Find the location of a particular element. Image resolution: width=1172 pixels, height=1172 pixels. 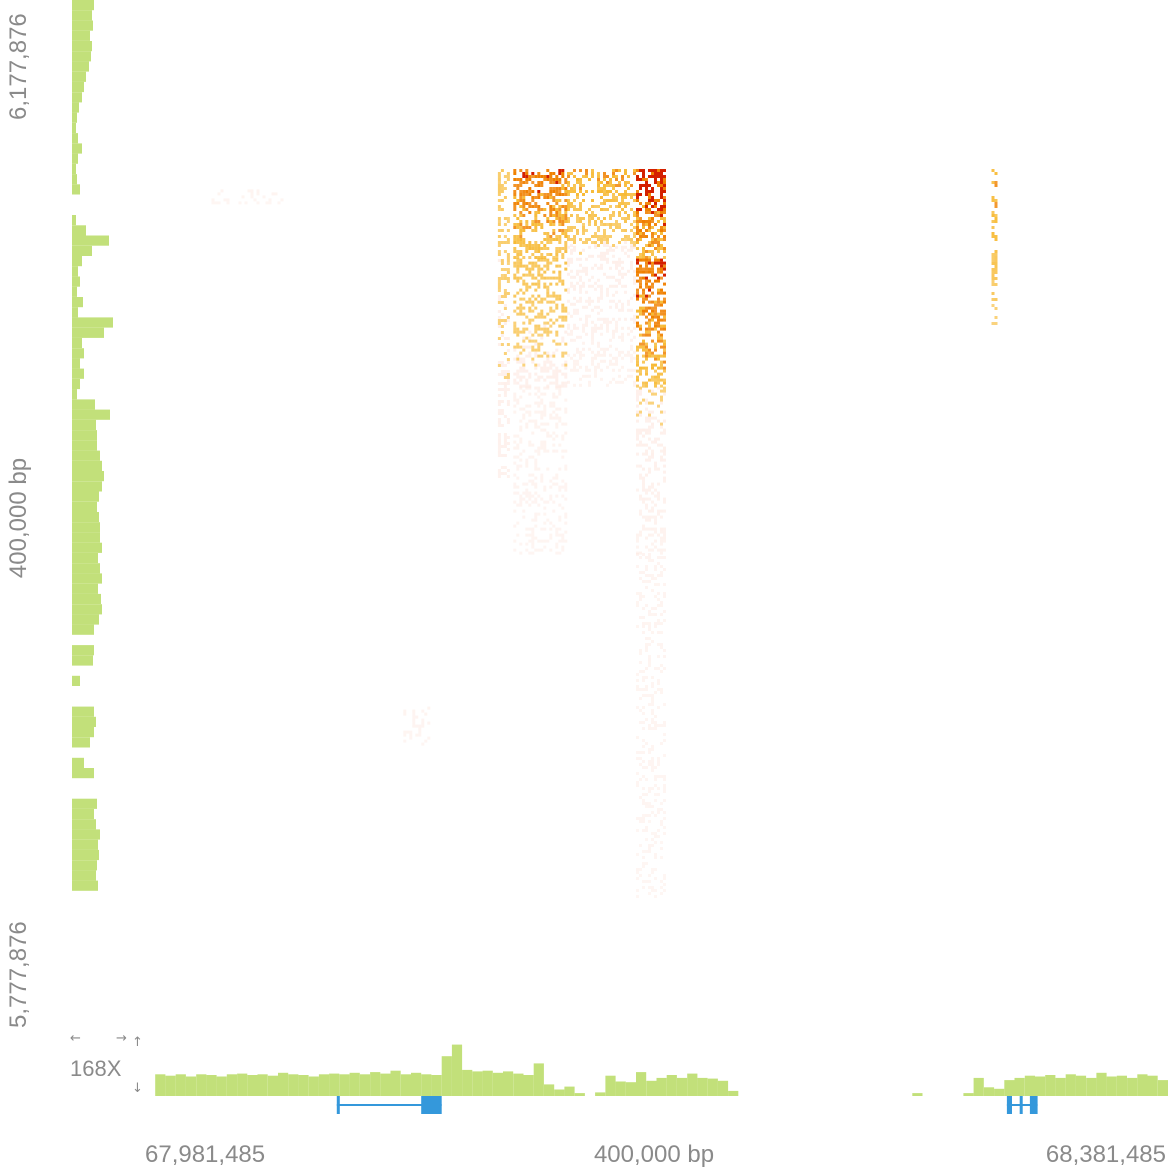

y-axis-end-label: 6,177,876 is located at coordinates (18, 66).